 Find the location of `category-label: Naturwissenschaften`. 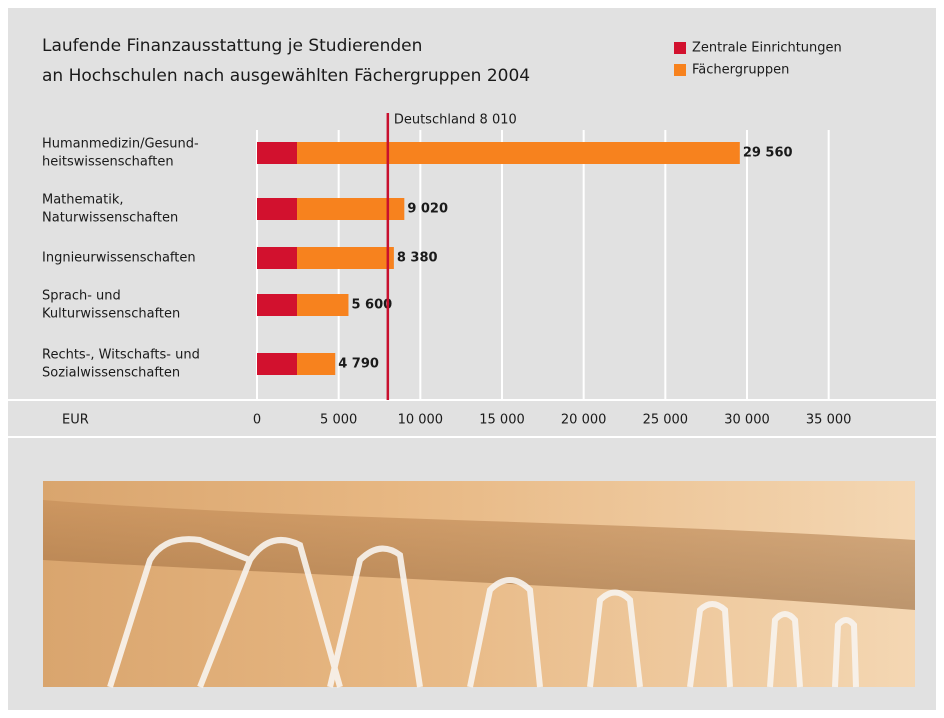

category-label: Naturwissenschaften is located at coordinates (110, 218).